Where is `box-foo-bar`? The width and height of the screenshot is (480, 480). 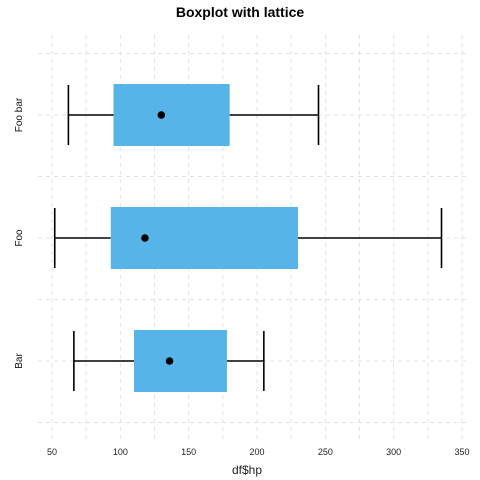 box-foo-bar is located at coordinates (193, 115).